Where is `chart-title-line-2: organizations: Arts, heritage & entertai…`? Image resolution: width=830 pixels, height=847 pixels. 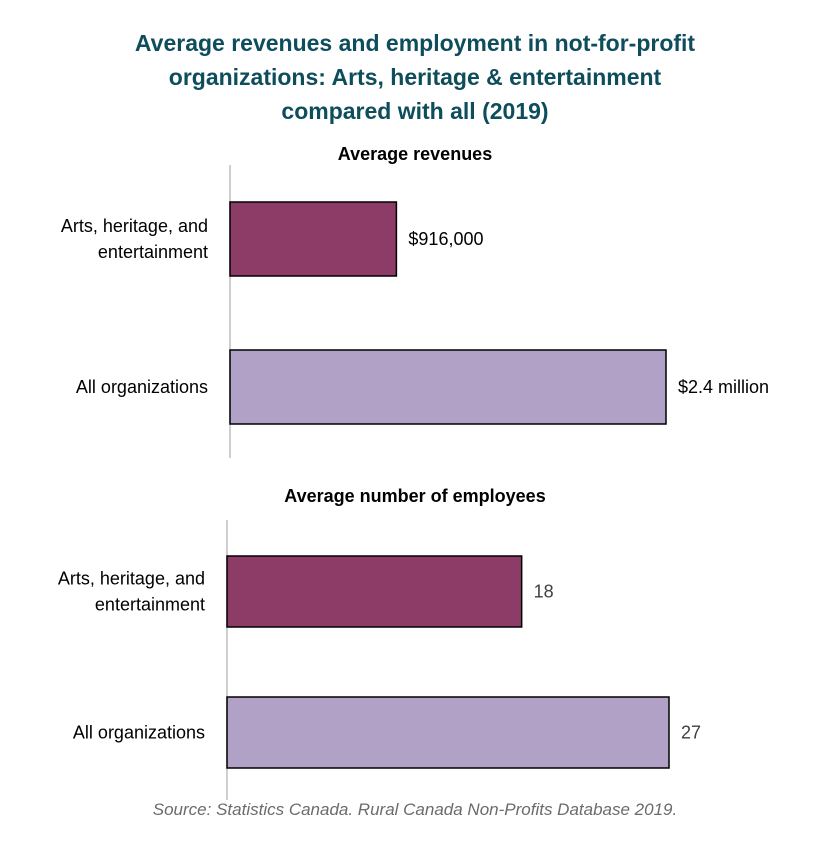 chart-title-line-2: organizations: Arts, heritage & entertai… is located at coordinates (415, 77).